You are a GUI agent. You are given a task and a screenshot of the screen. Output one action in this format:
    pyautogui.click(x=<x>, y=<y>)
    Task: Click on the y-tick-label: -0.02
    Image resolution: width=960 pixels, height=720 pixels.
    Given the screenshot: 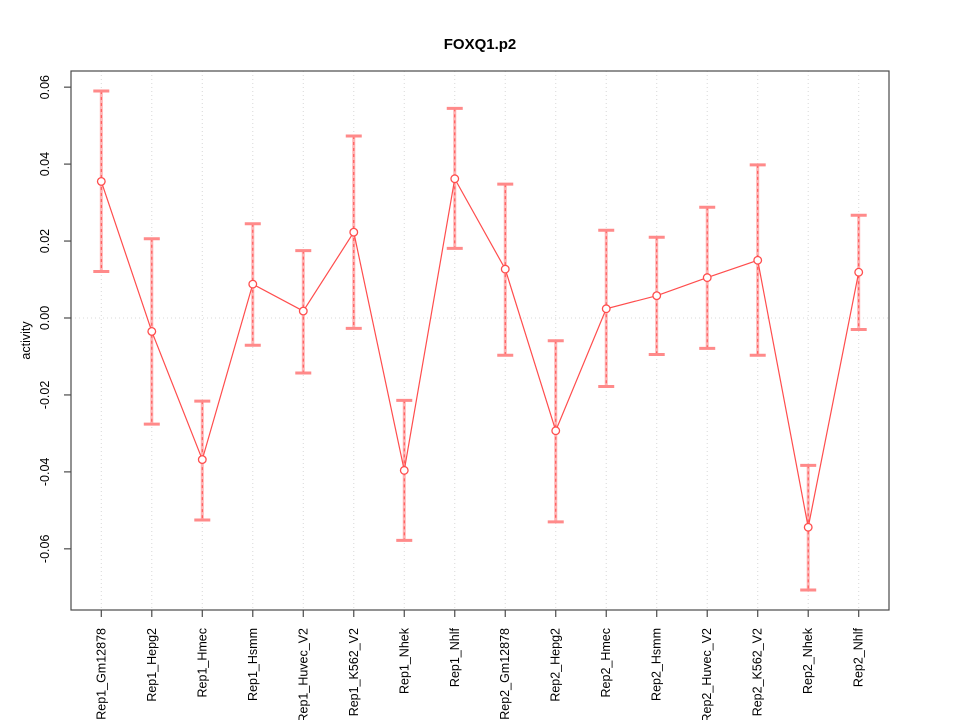 What is the action you would take?
    pyautogui.click(x=45, y=395)
    